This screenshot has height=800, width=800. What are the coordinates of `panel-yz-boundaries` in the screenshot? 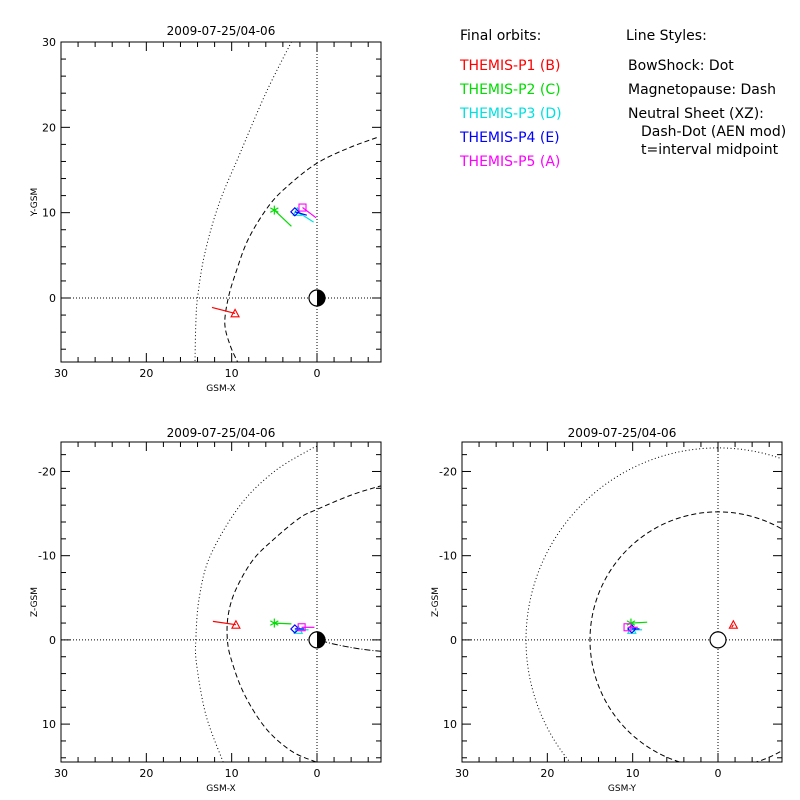 It's located at (653, 604).